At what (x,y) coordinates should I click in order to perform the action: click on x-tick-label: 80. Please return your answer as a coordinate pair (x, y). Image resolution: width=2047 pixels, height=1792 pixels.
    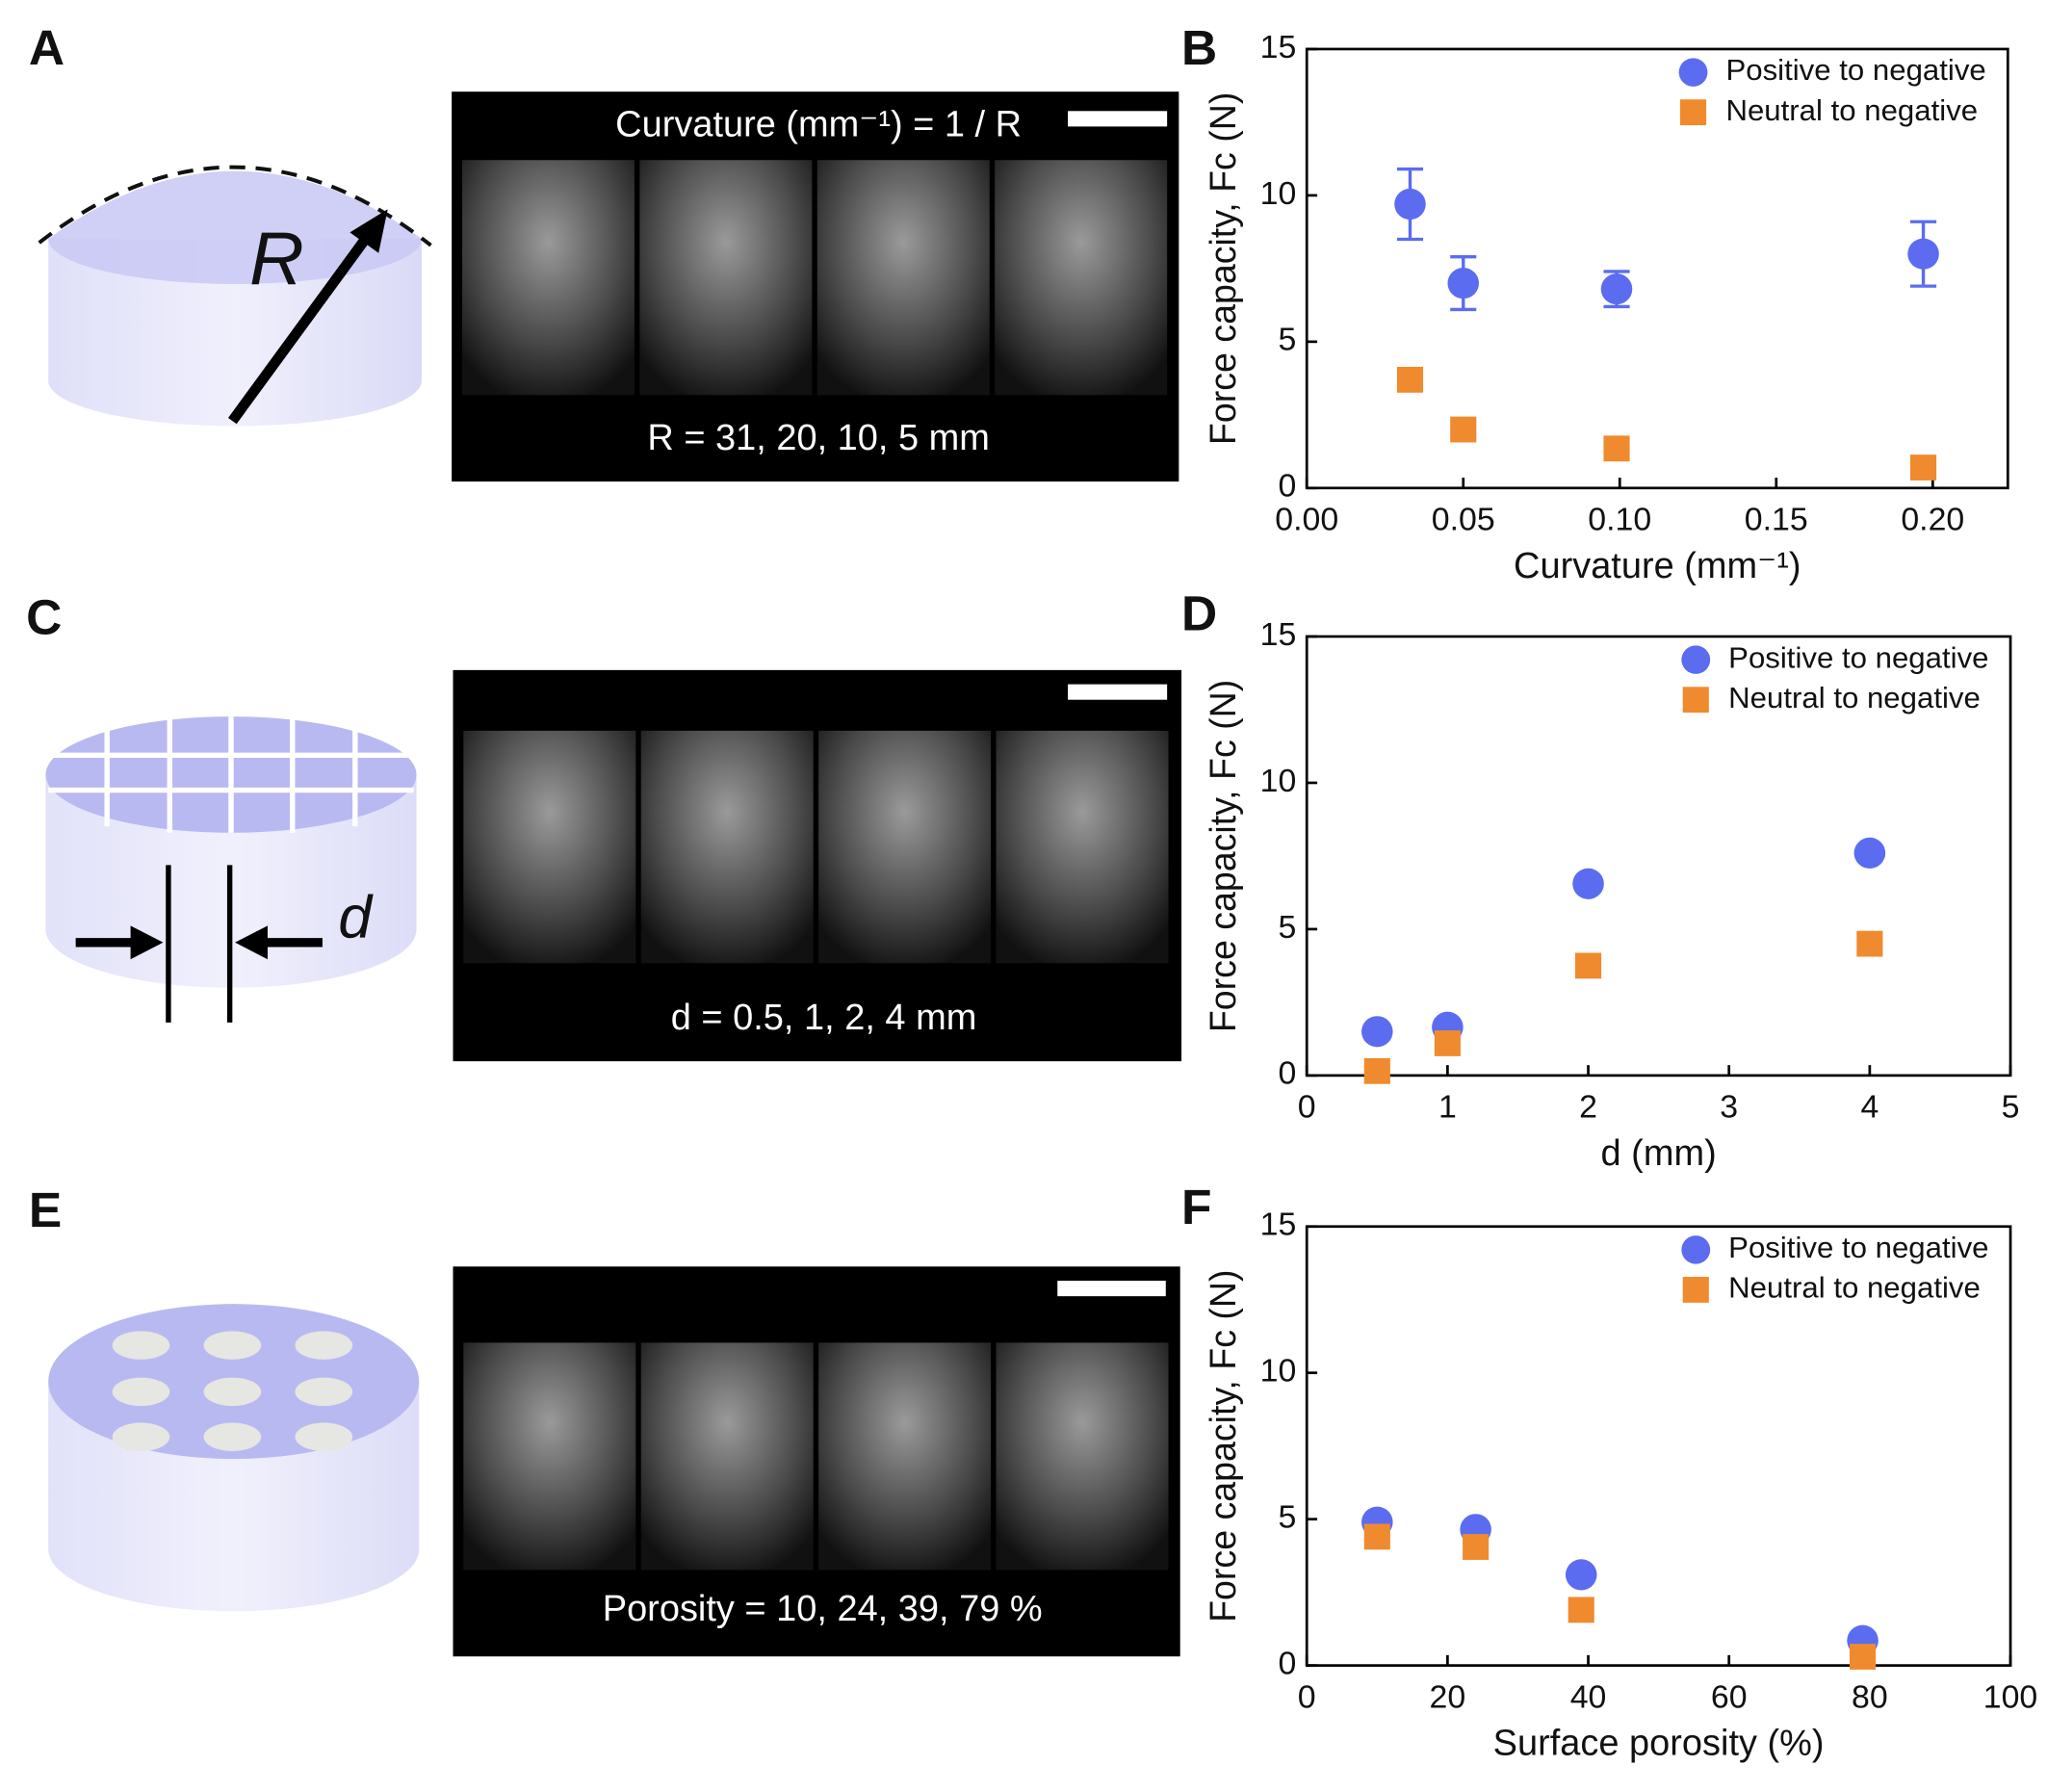
    Looking at the image, I should click on (1870, 1696).